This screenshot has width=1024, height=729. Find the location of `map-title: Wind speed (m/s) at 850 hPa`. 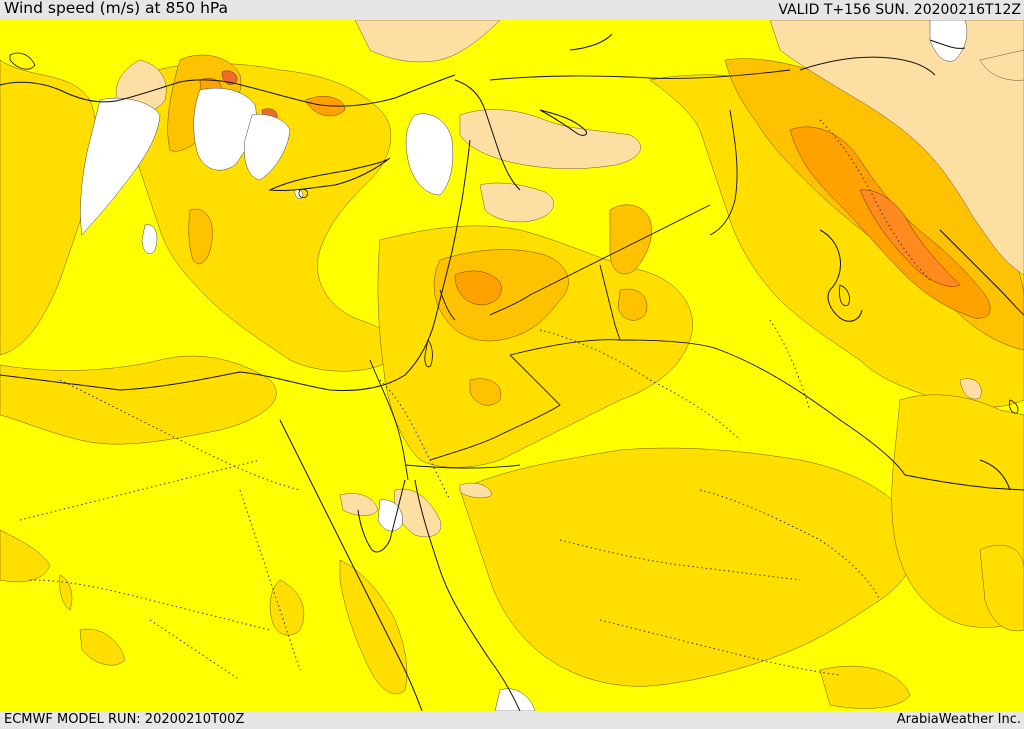

map-title: Wind speed (m/s) at 850 hPa is located at coordinates (116, 8).